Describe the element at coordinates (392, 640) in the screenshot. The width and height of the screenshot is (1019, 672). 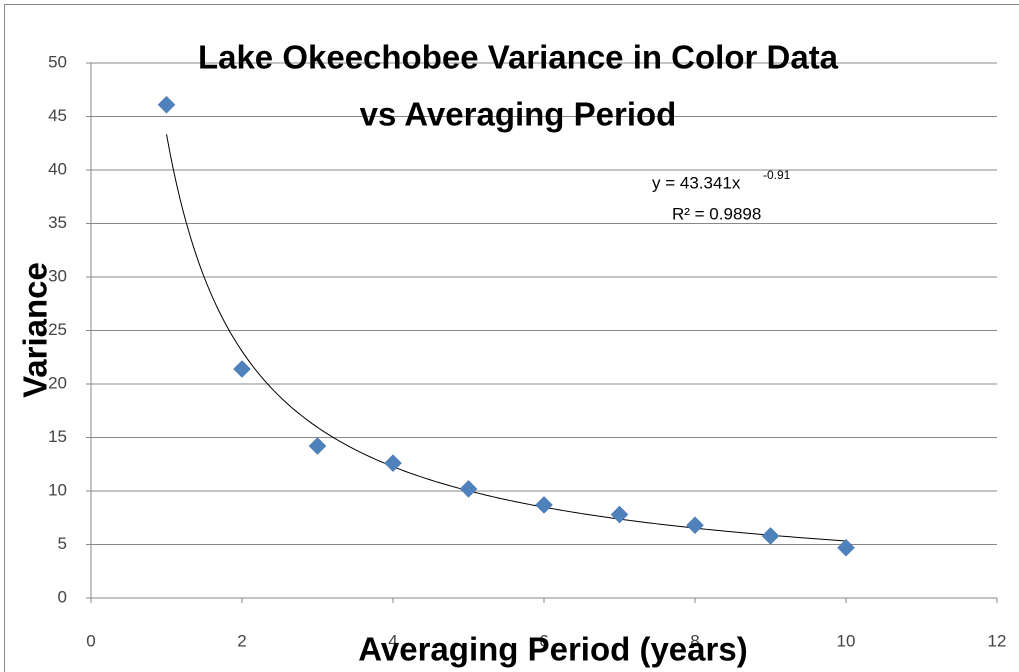
I see `x-tick-label: 4` at that location.